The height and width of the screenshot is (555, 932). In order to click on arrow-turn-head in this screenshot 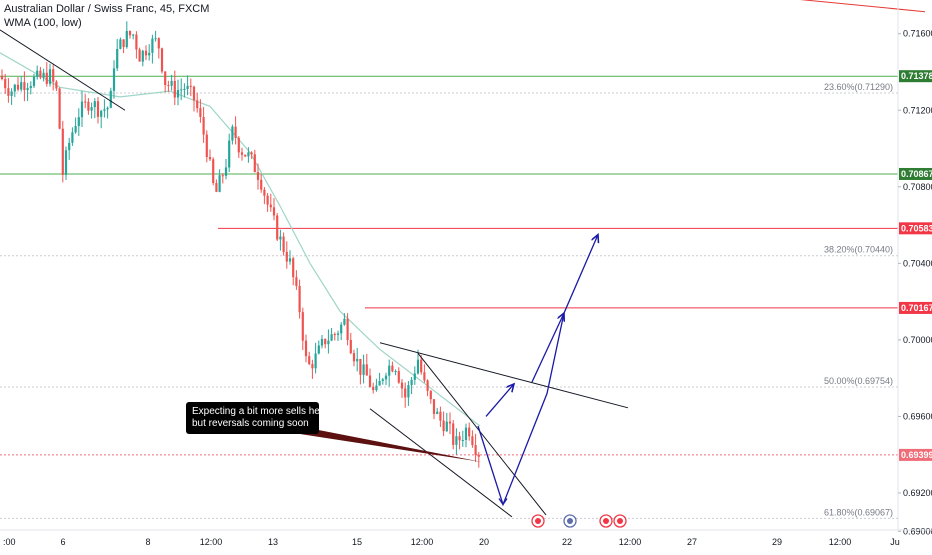, I will do `click(503, 502)`.